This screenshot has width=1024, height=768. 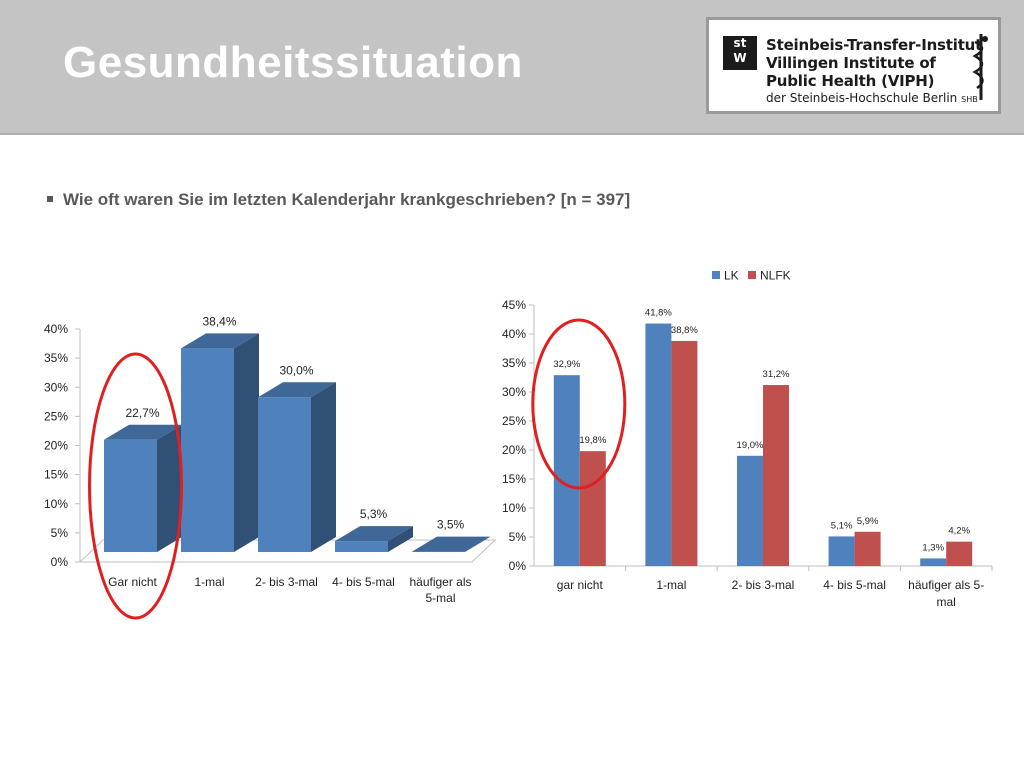 What do you see at coordinates (592, 440) in the screenshot?
I see `data-label: 19,8%` at bounding box center [592, 440].